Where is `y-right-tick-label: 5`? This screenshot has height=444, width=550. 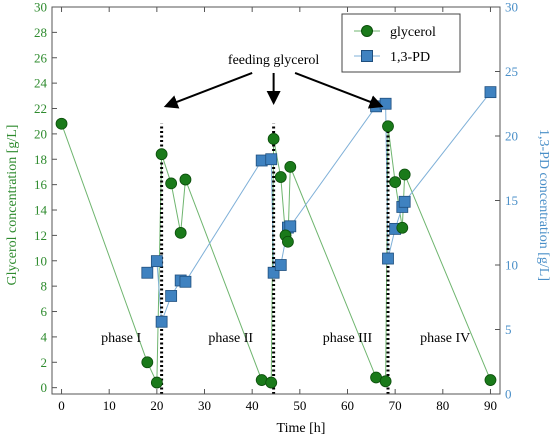 y-right-tick-label: 5 is located at coordinates (508, 329).